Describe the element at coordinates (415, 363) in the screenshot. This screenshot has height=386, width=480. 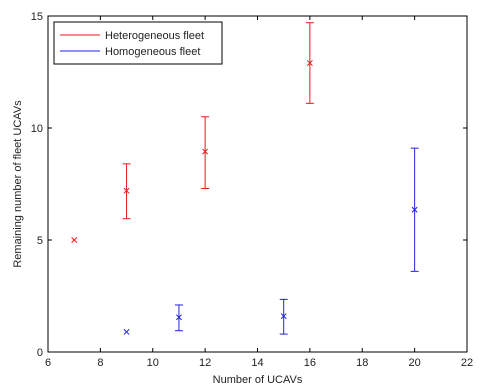
I see `x-tick-label: 20` at that location.